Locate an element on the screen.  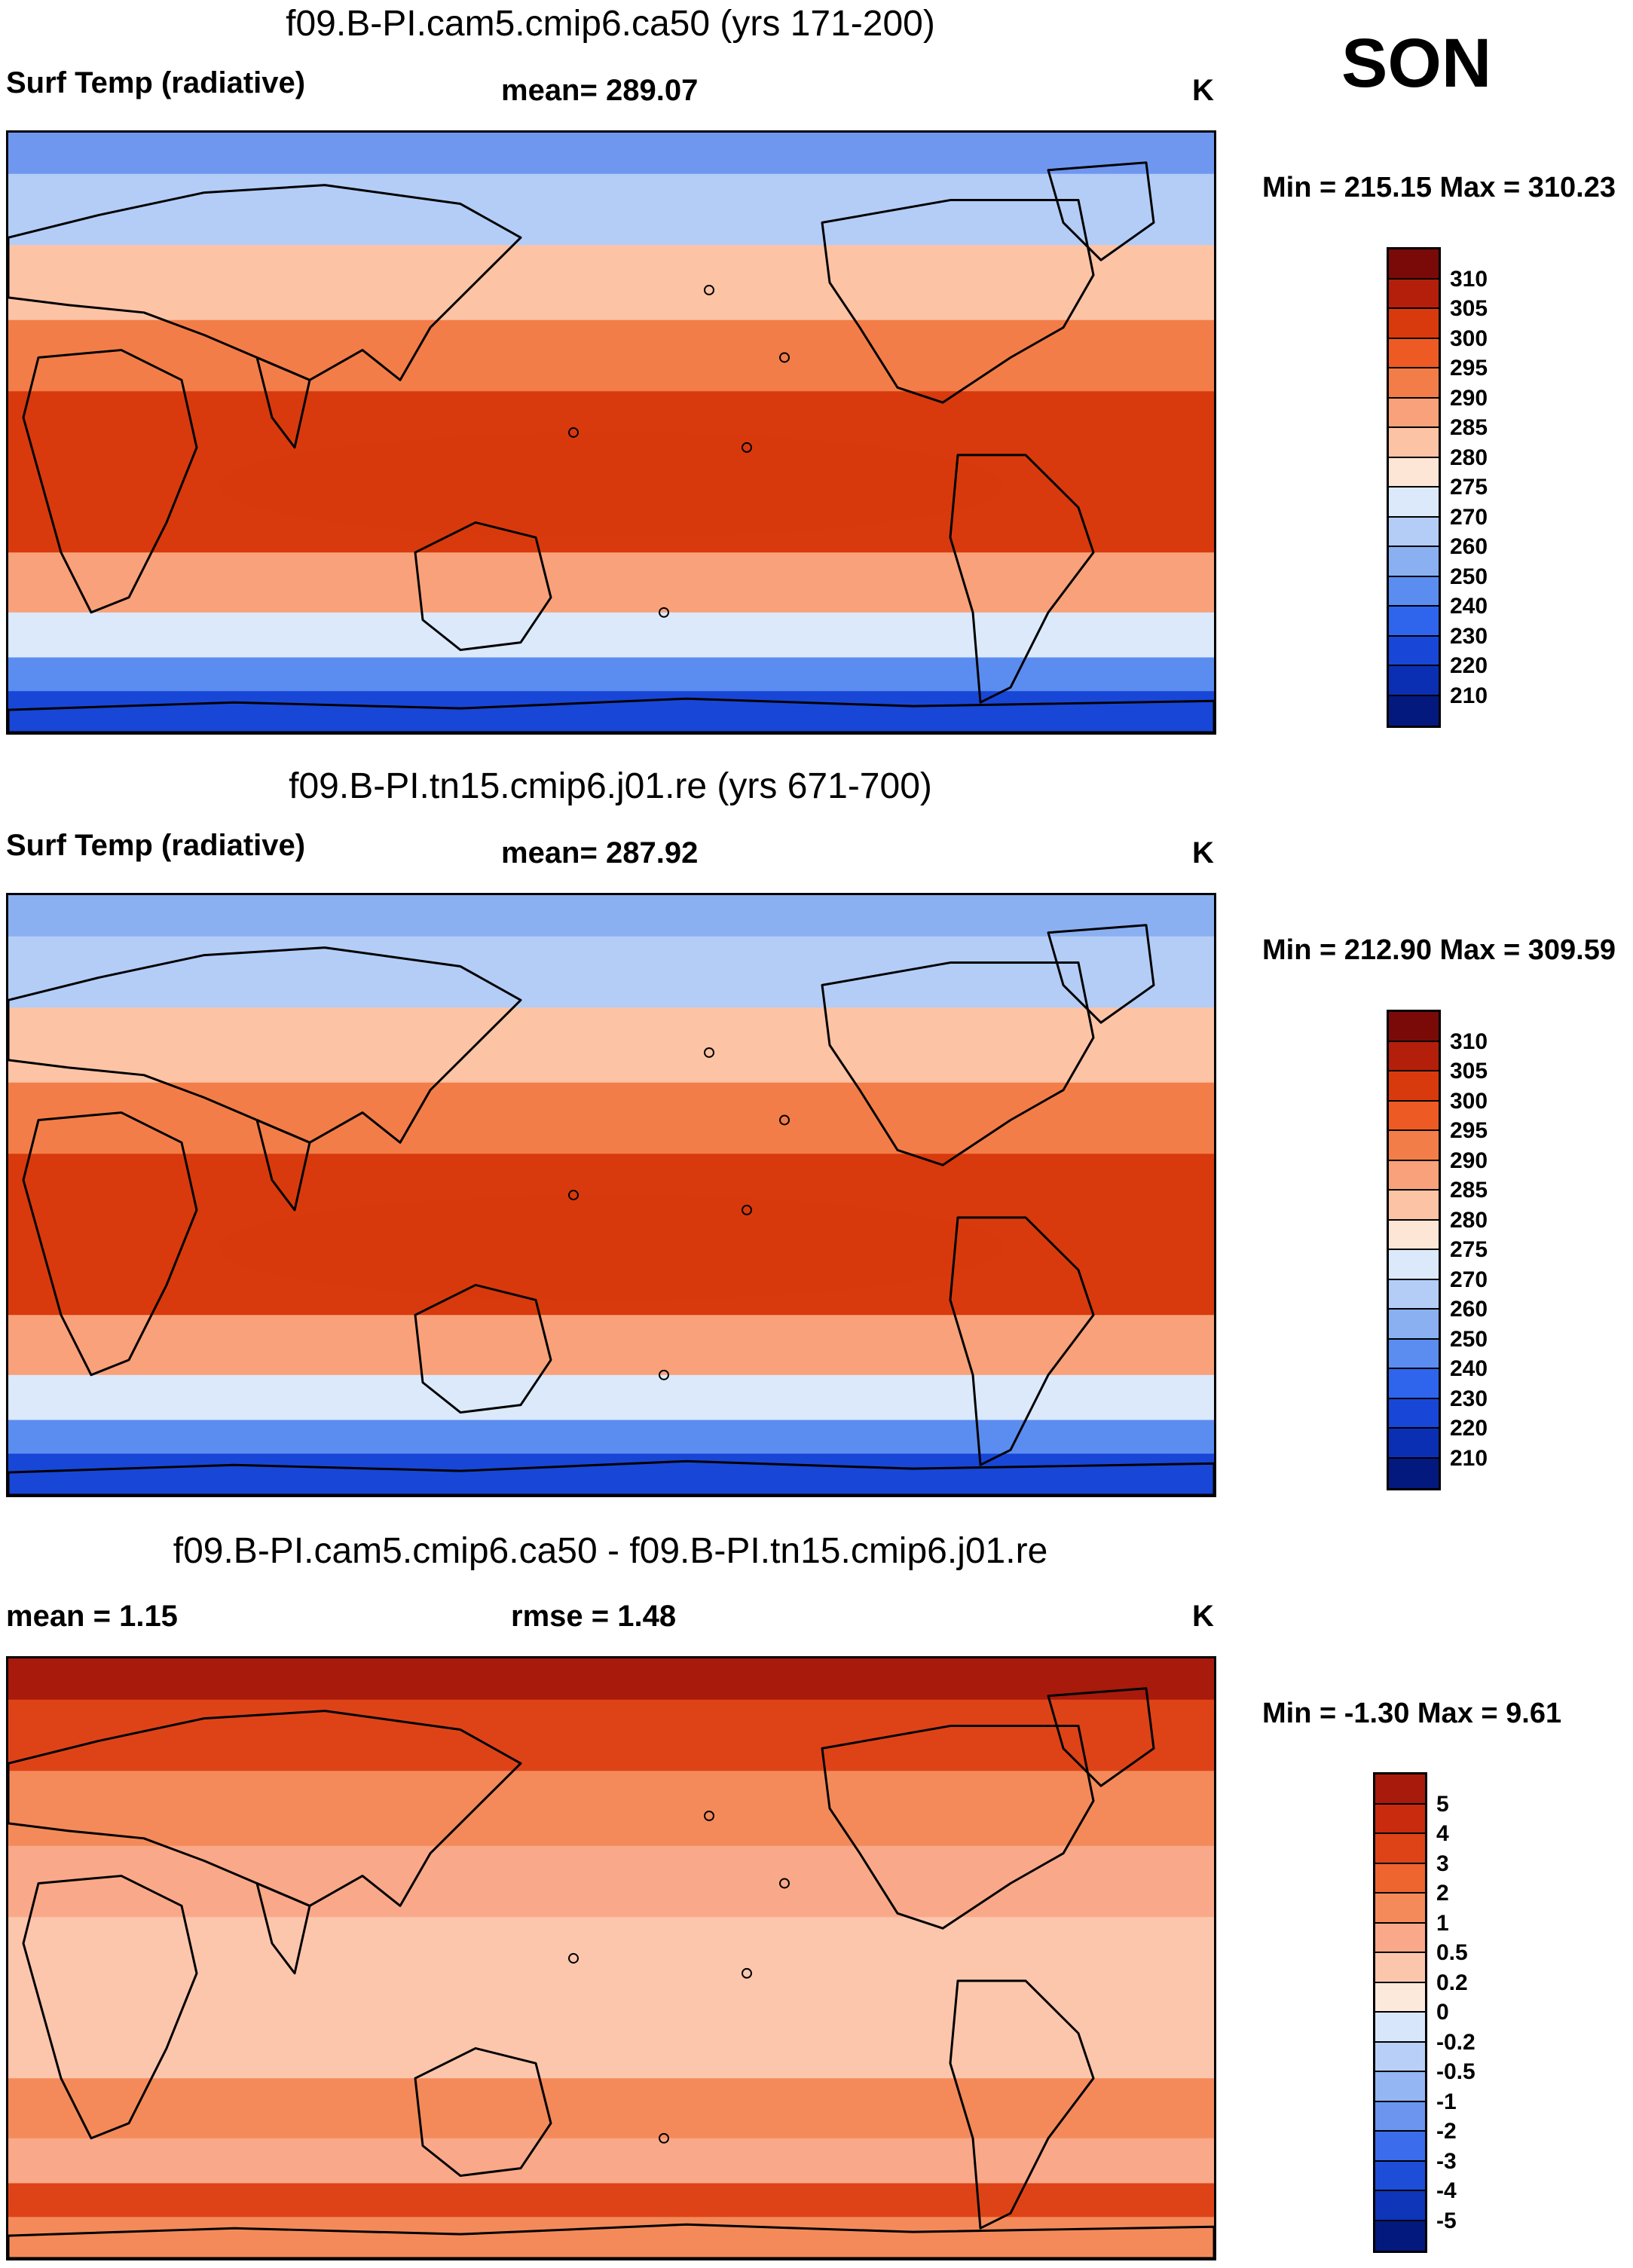
colorbar-tick-label: 275 is located at coordinates (1469, 487).